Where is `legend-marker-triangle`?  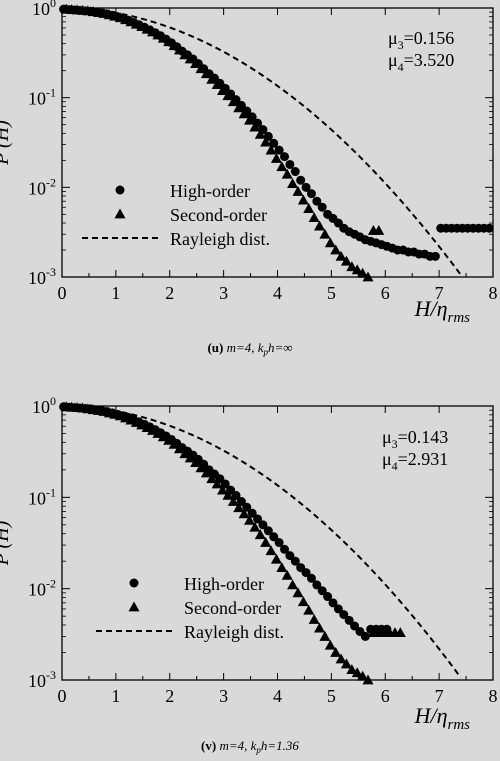
legend-marker-triangle is located at coordinates (134, 606).